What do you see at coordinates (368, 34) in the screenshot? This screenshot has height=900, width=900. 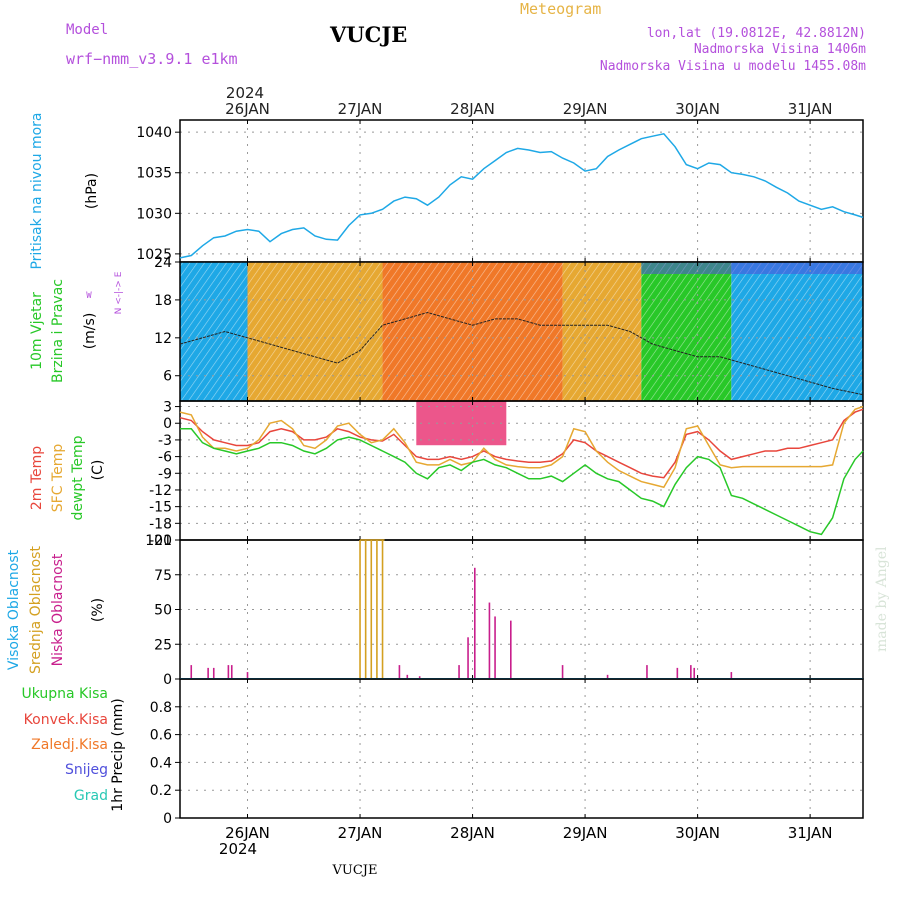 I see `location-title: VUCJE` at bounding box center [368, 34].